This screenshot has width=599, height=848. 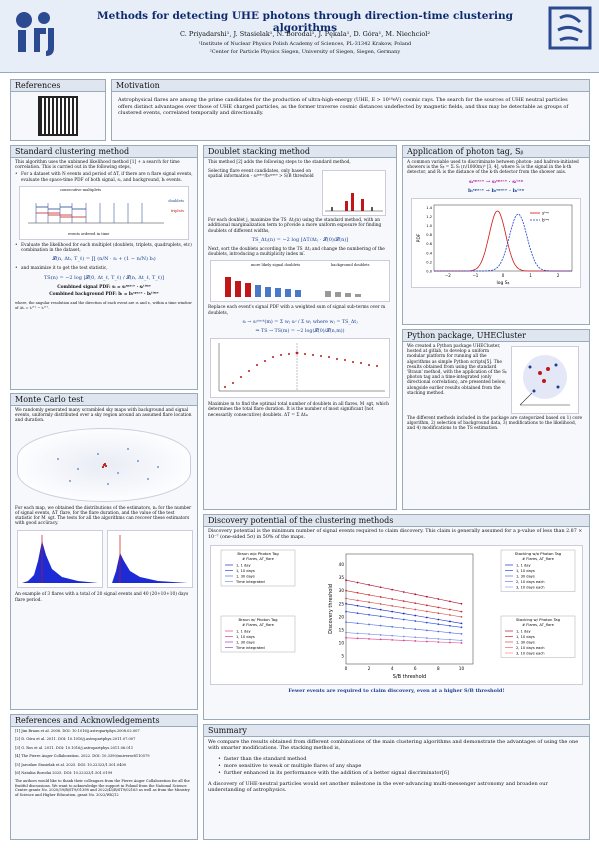 I want to click on legend-braun-tag-item: 1, 10 days, so click(x=245, y=637).